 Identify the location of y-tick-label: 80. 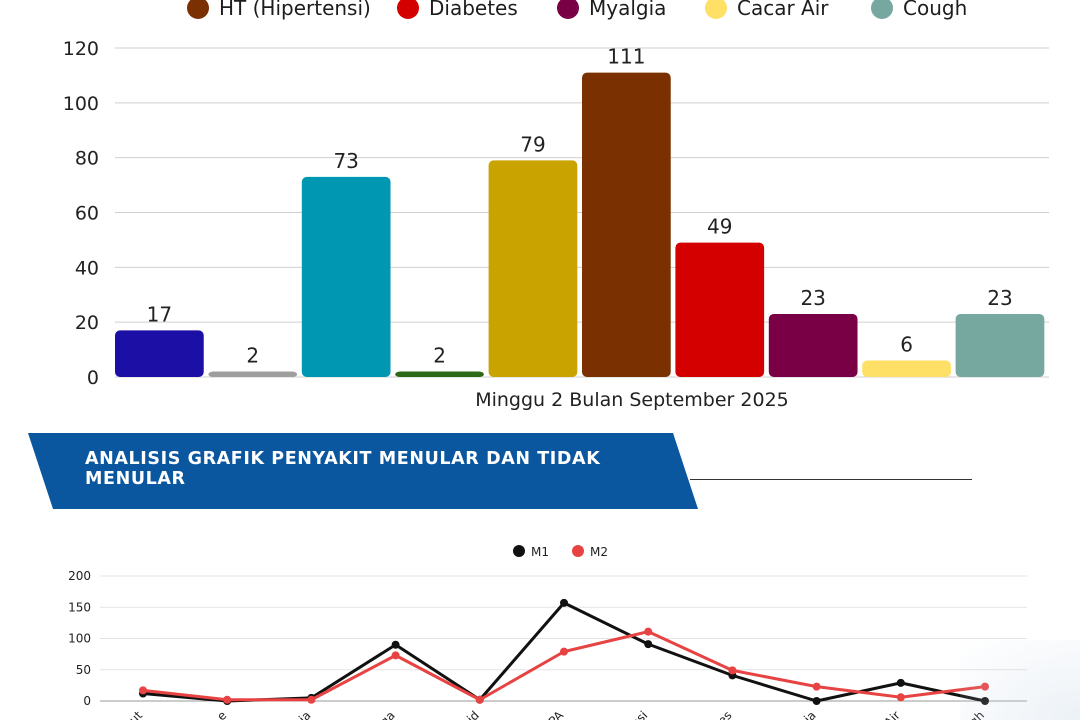
(87, 159).